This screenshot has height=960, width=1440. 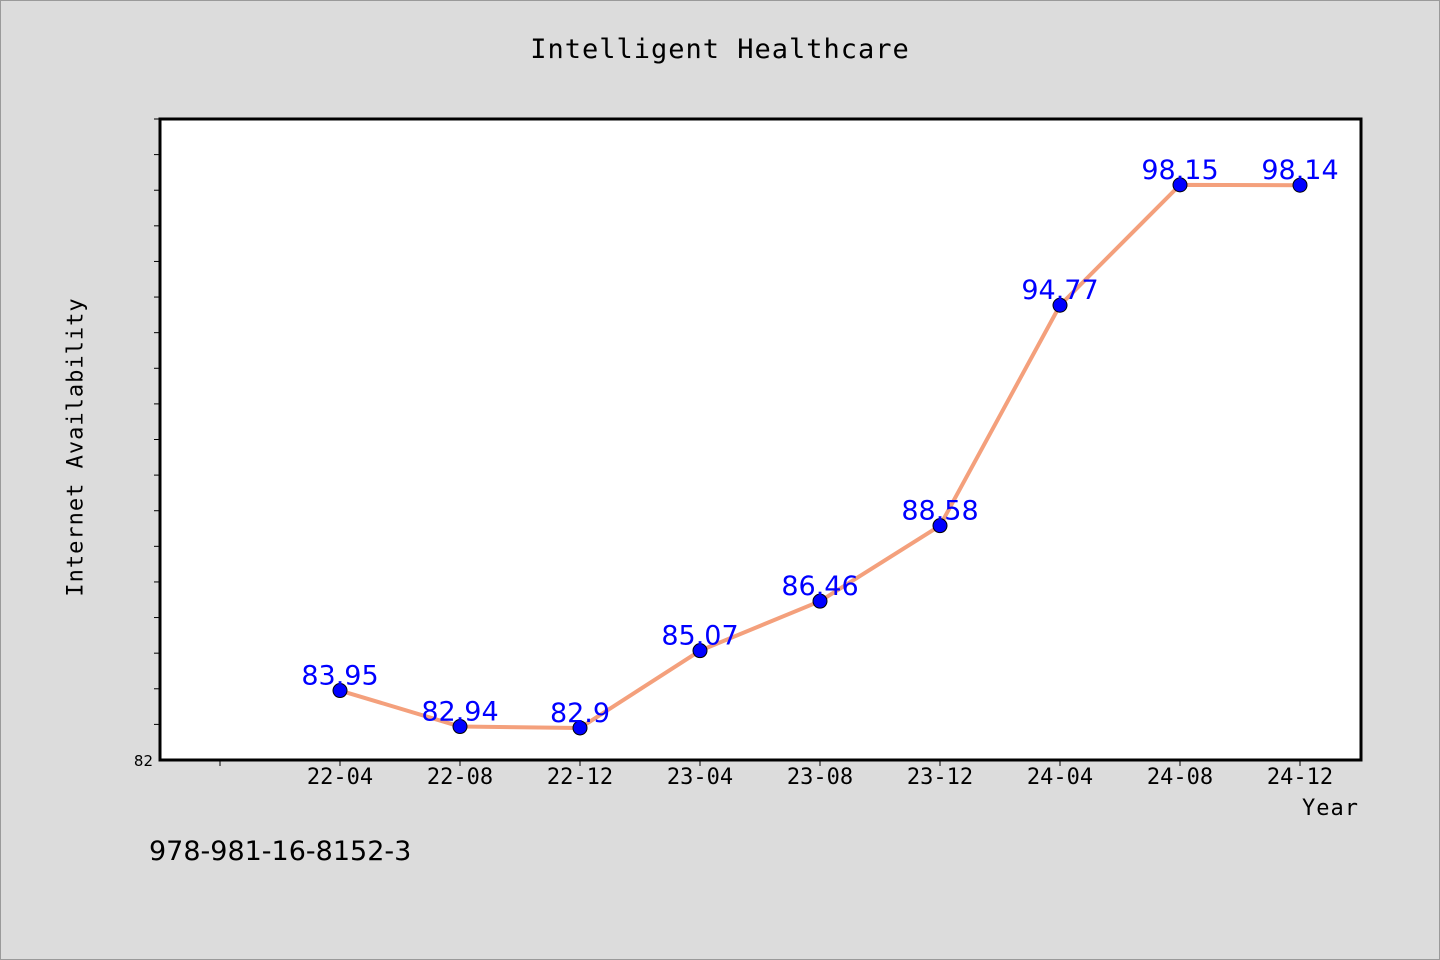 What do you see at coordinates (1180, 777) in the screenshot?
I see `x-tick-label: 24-08` at bounding box center [1180, 777].